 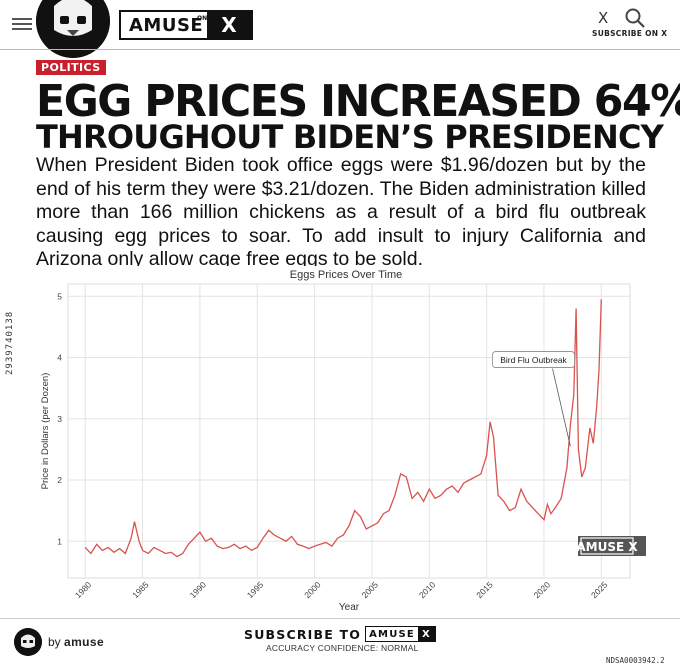 What do you see at coordinates (349, 607) in the screenshot?
I see `x-axis-label: Year` at bounding box center [349, 607].